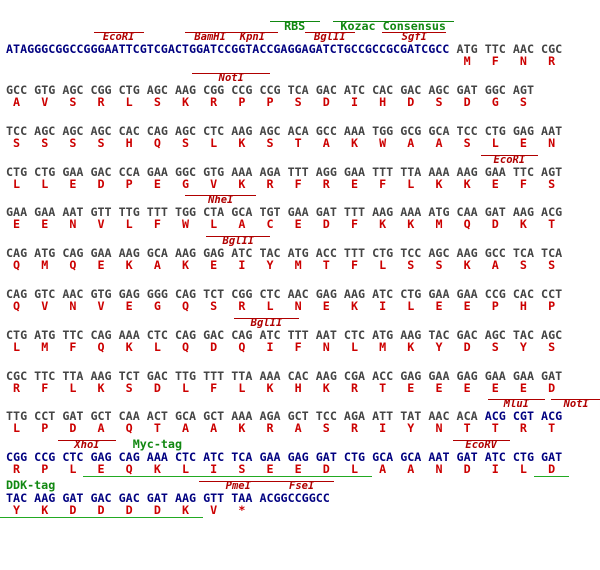 This screenshot has height=570, width=600. What do you see at coordinates (242, 375) in the screenshot?
I see `codon: TTA` at bounding box center [242, 375].